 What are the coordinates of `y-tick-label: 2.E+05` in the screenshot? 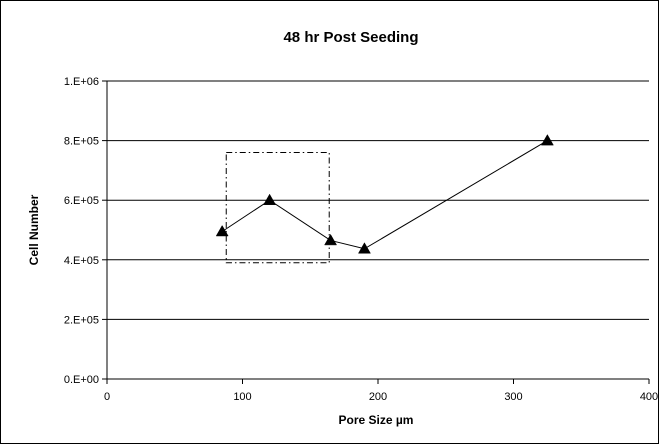 It's located at (81, 320).